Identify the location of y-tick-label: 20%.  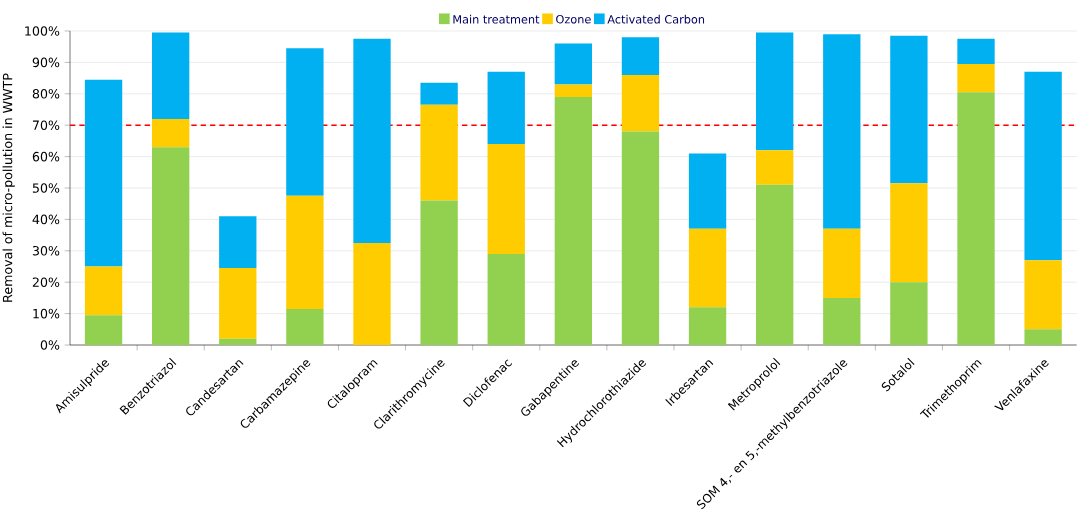
(46, 282).